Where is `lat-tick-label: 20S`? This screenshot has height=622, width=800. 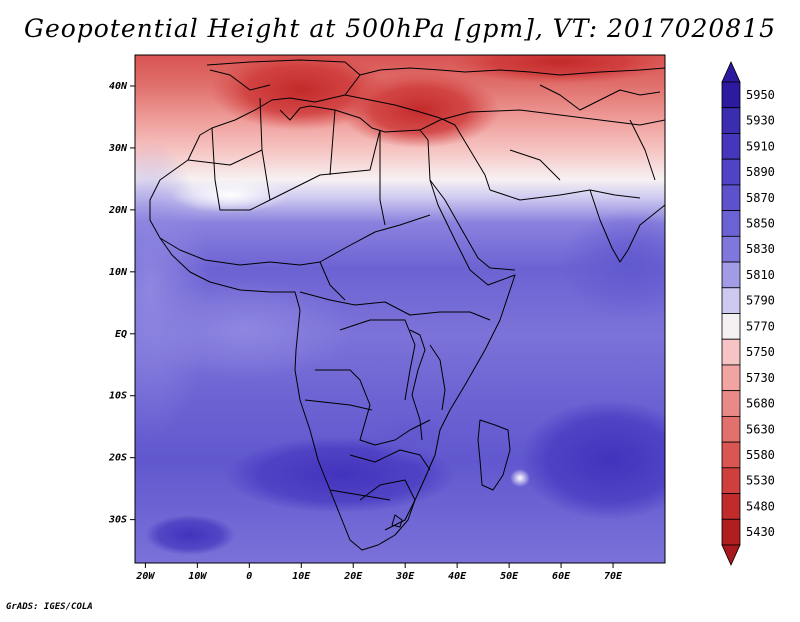
lat-tick-label: 20S is located at coordinates (117, 458).